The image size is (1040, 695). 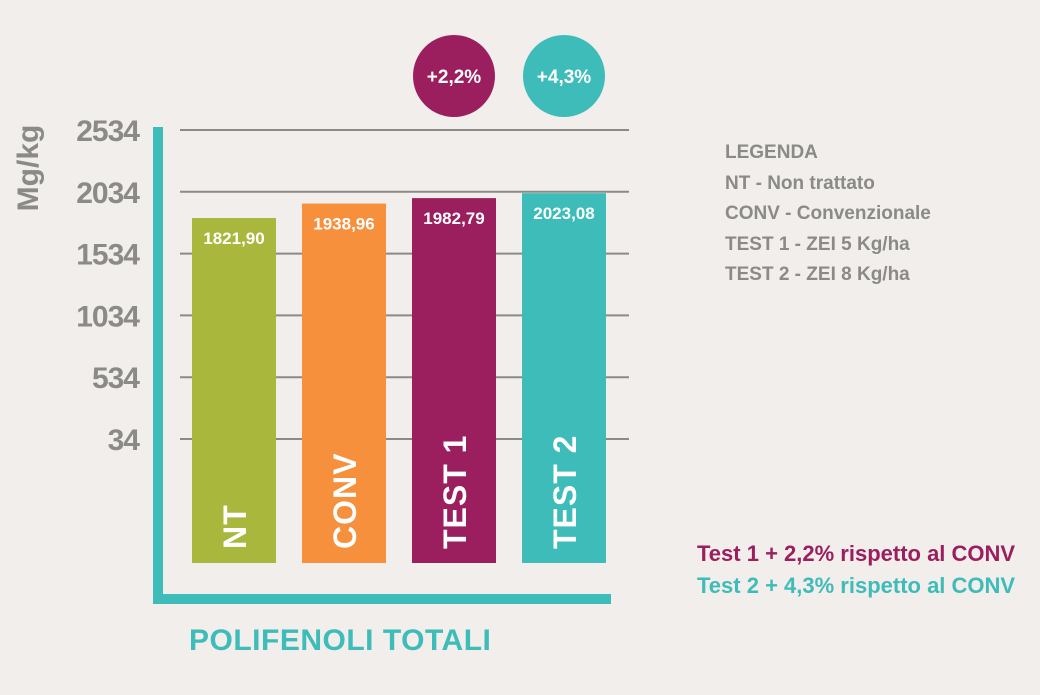 What do you see at coordinates (453, 218) in the screenshot?
I see `data-label-test1: 1982,79` at bounding box center [453, 218].